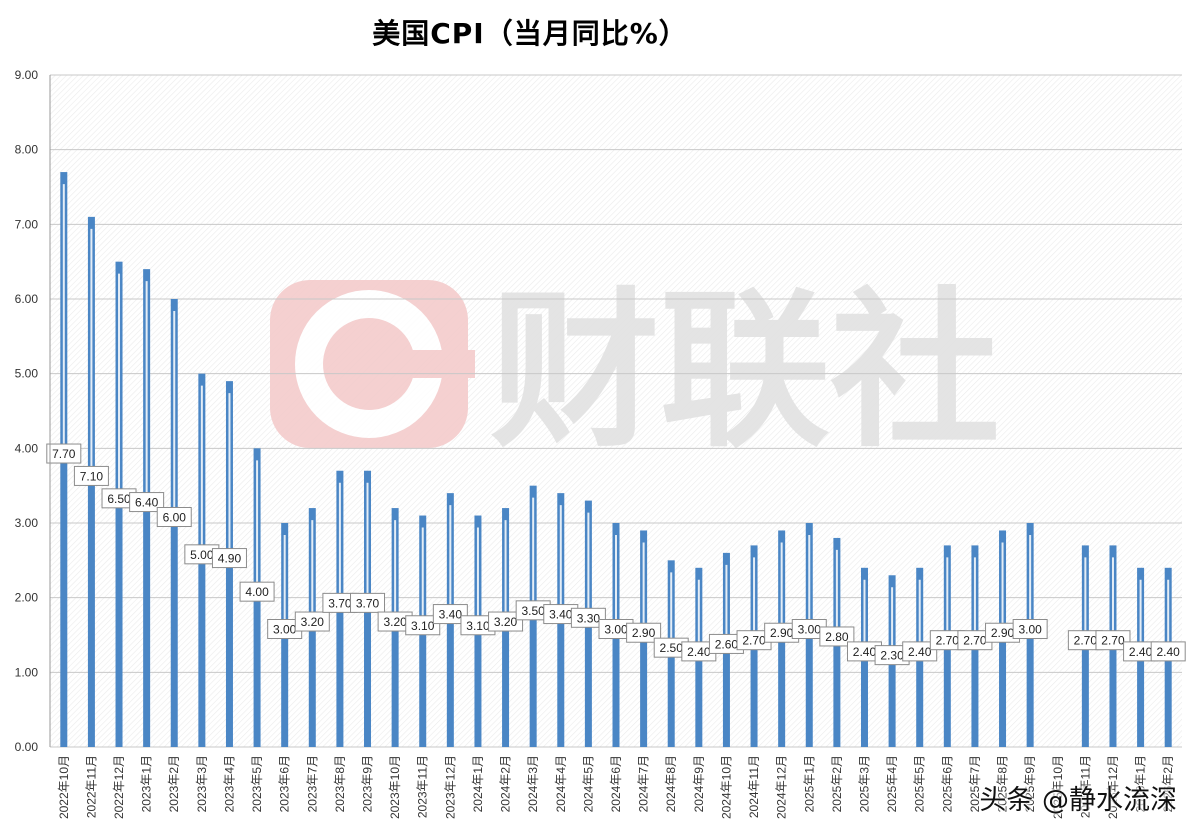  I want to click on x-tick-label: 2025年7月, so click(975, 783).